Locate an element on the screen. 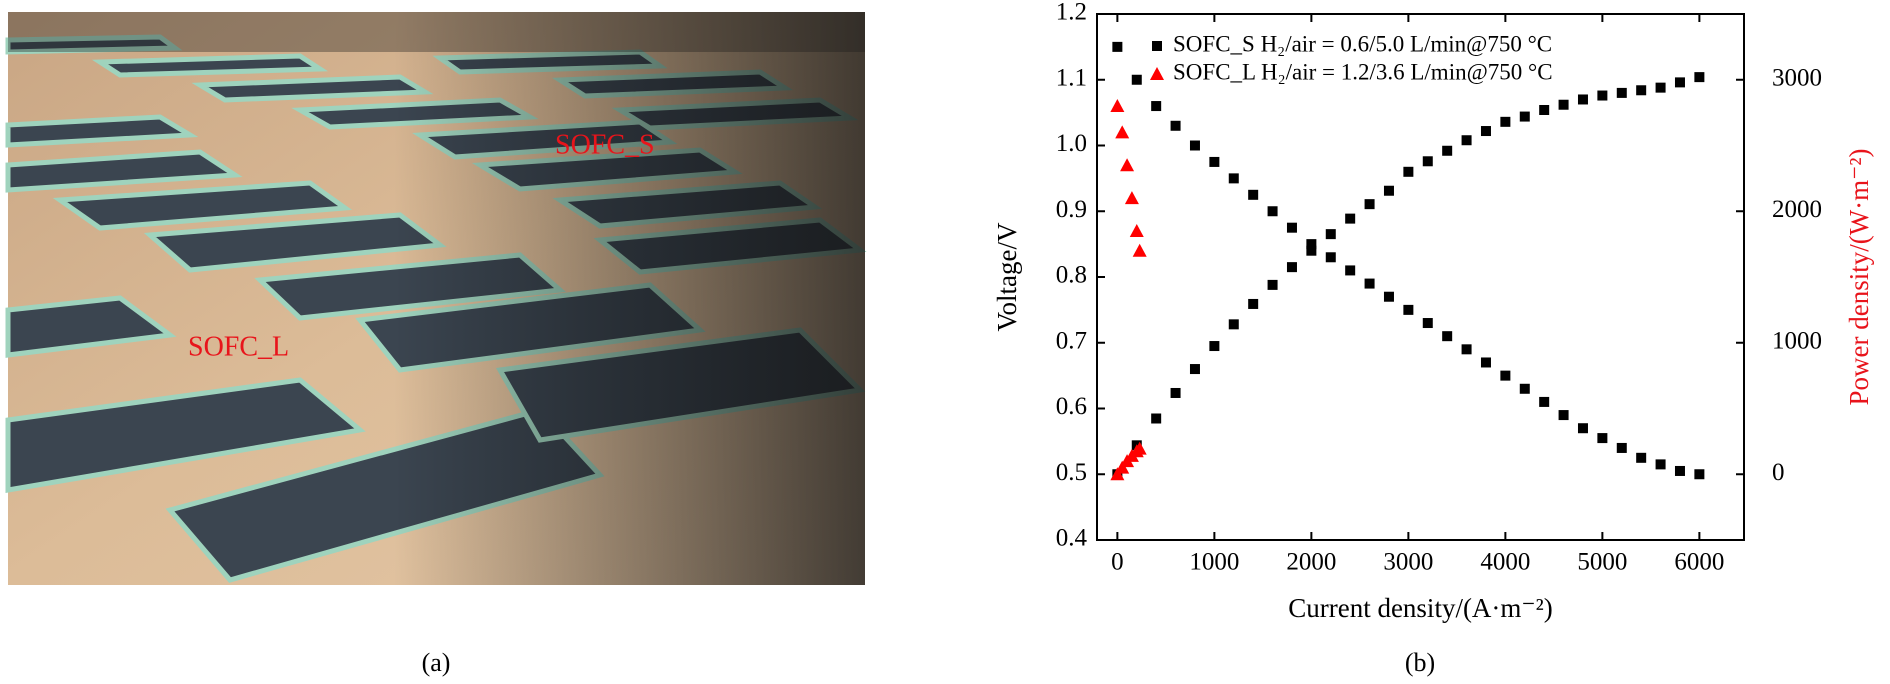 Image resolution: width=1890 pixels, height=684 pixels. y-tick-label: 0.9 is located at coordinates (1071, 209).